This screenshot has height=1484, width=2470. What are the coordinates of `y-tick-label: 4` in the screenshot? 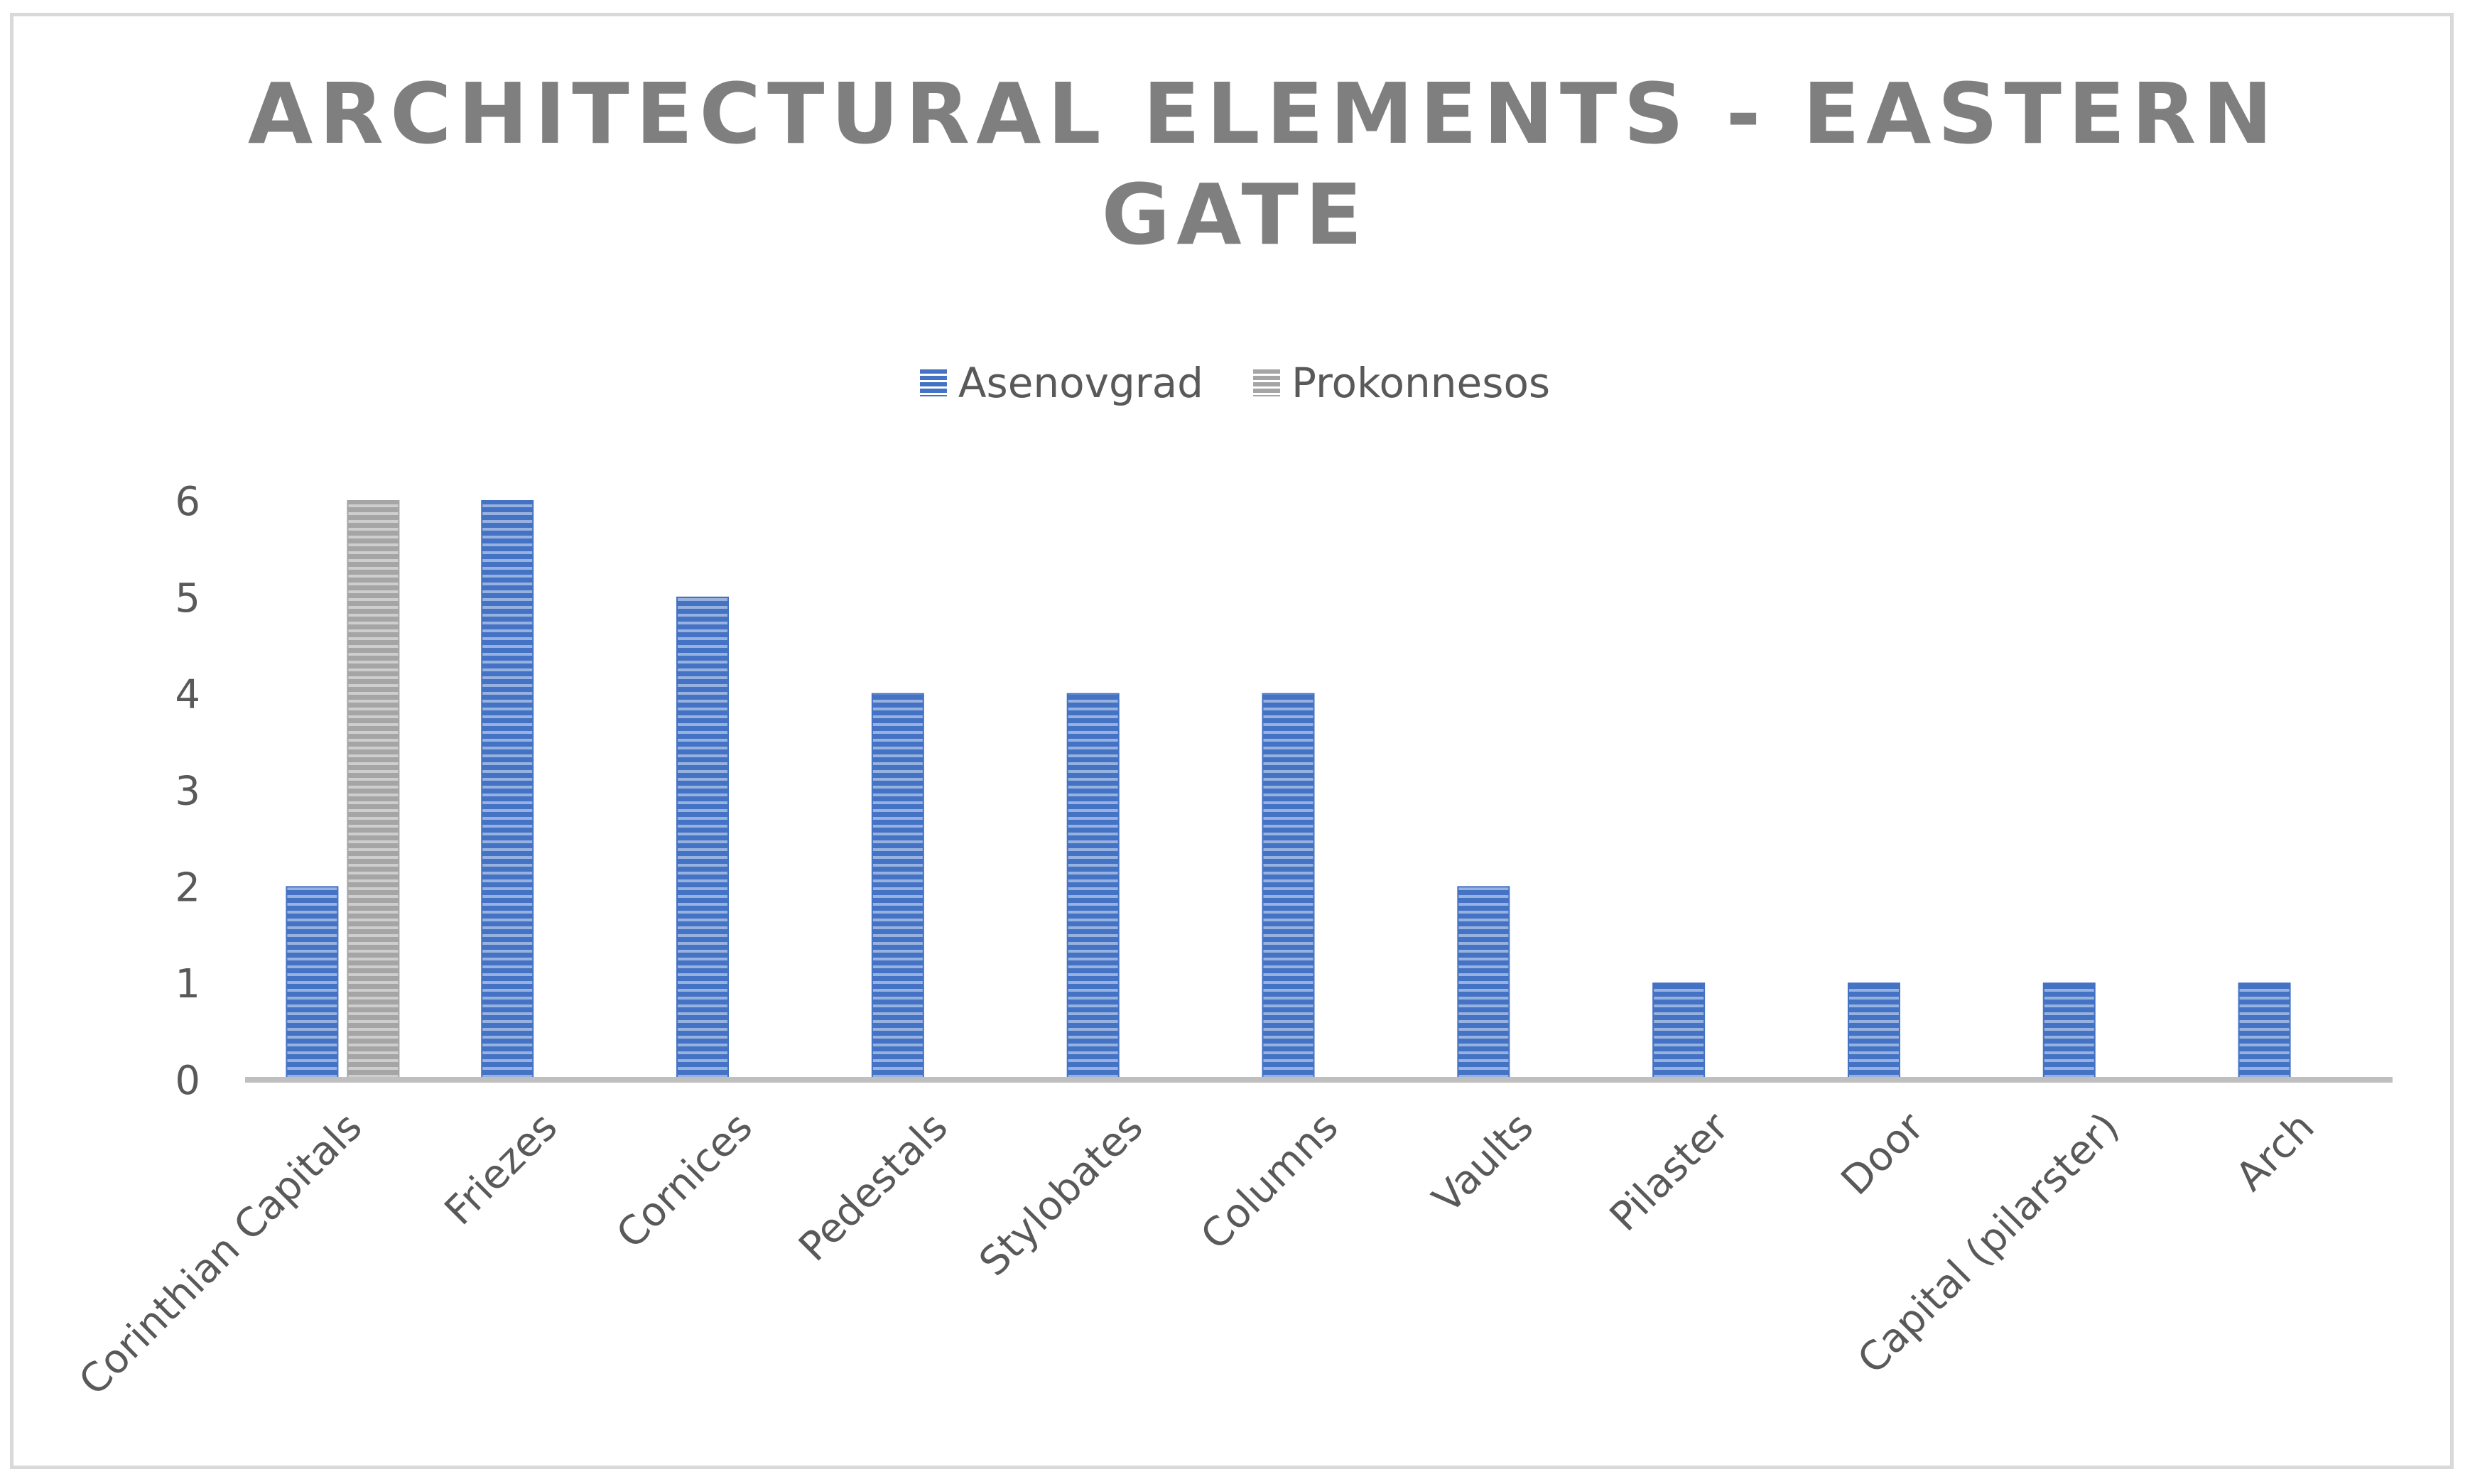 It's located at (188, 695).